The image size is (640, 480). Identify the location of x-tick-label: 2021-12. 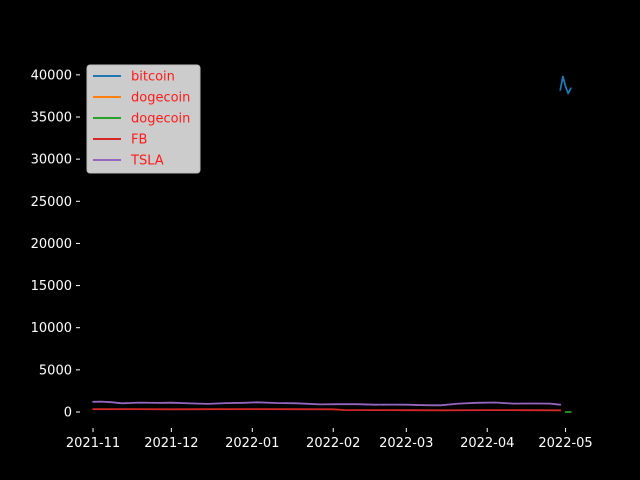
(171, 443).